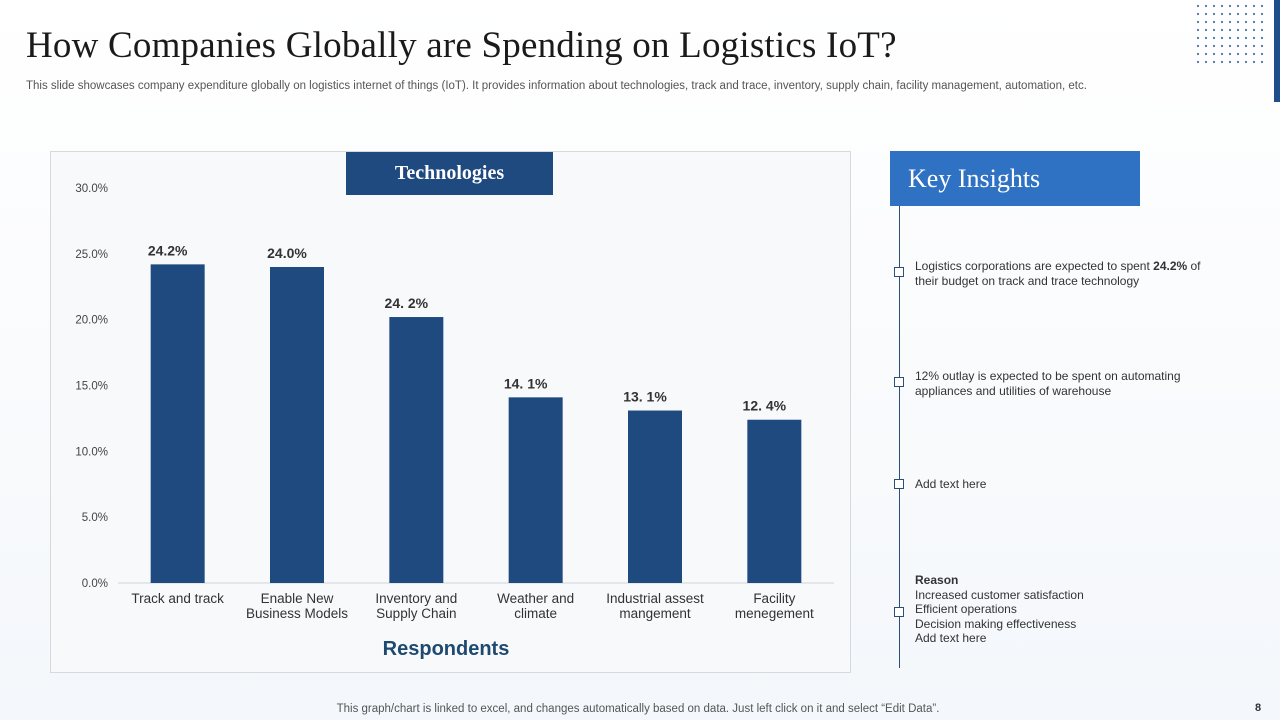 This screenshot has width=1280, height=720. I want to click on insight-highlight: 24.2%, so click(1170, 266).